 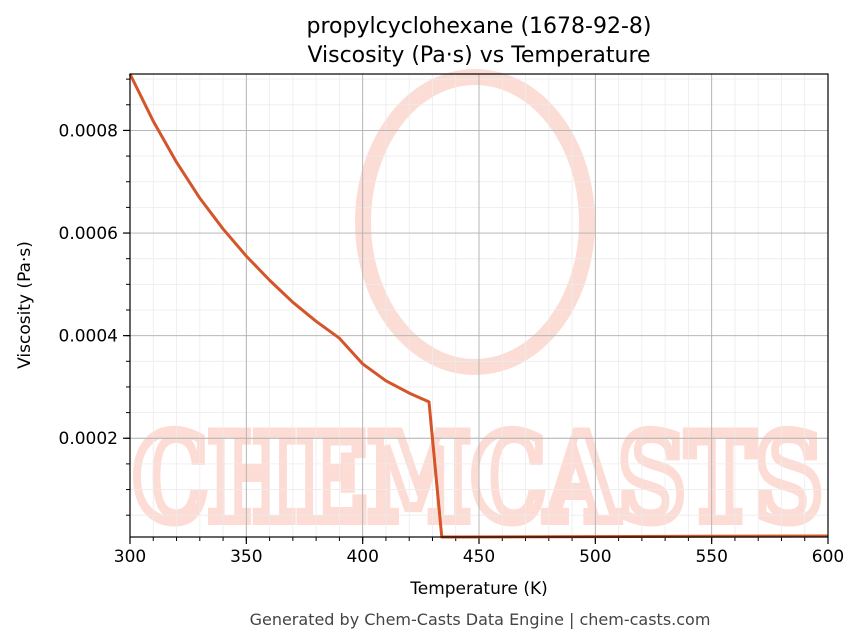 I want to click on y-tick-label: 0.0006, so click(x=88, y=234).